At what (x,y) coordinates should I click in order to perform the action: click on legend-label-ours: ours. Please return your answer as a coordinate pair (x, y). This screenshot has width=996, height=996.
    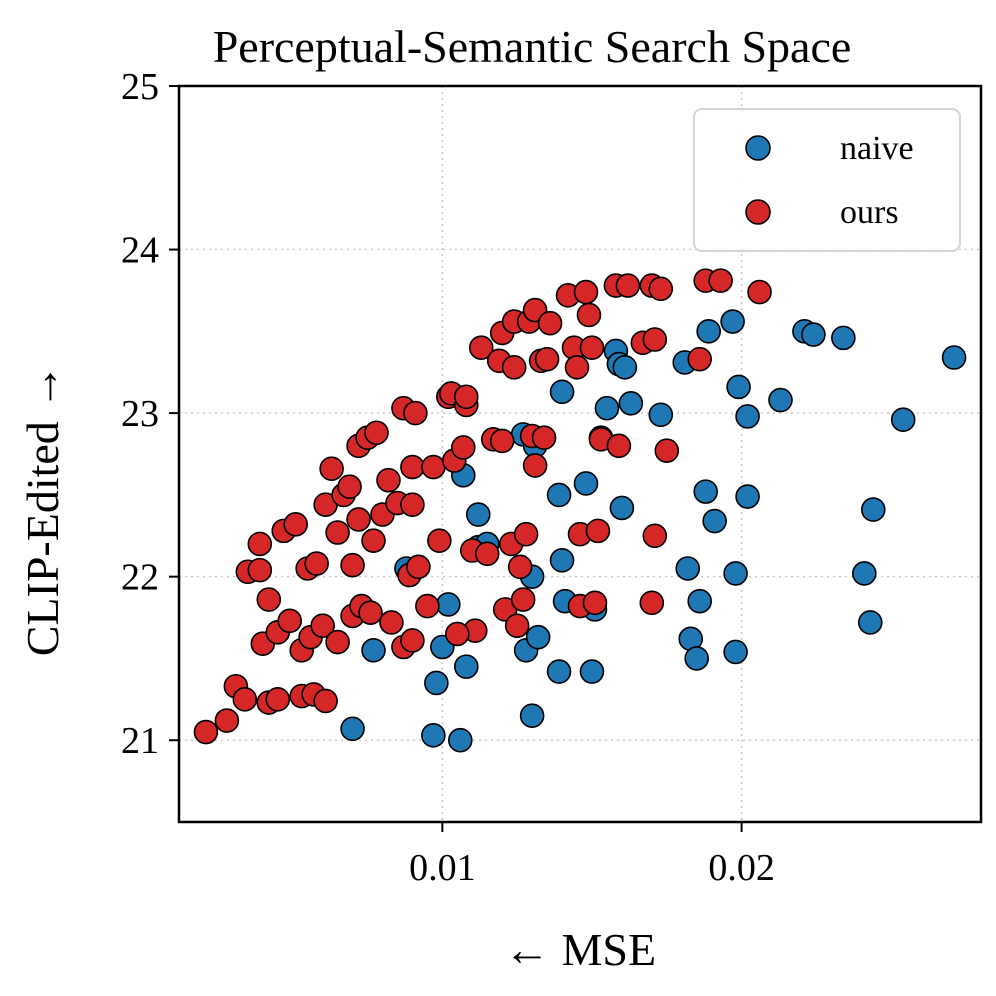
    Looking at the image, I should click on (869, 212).